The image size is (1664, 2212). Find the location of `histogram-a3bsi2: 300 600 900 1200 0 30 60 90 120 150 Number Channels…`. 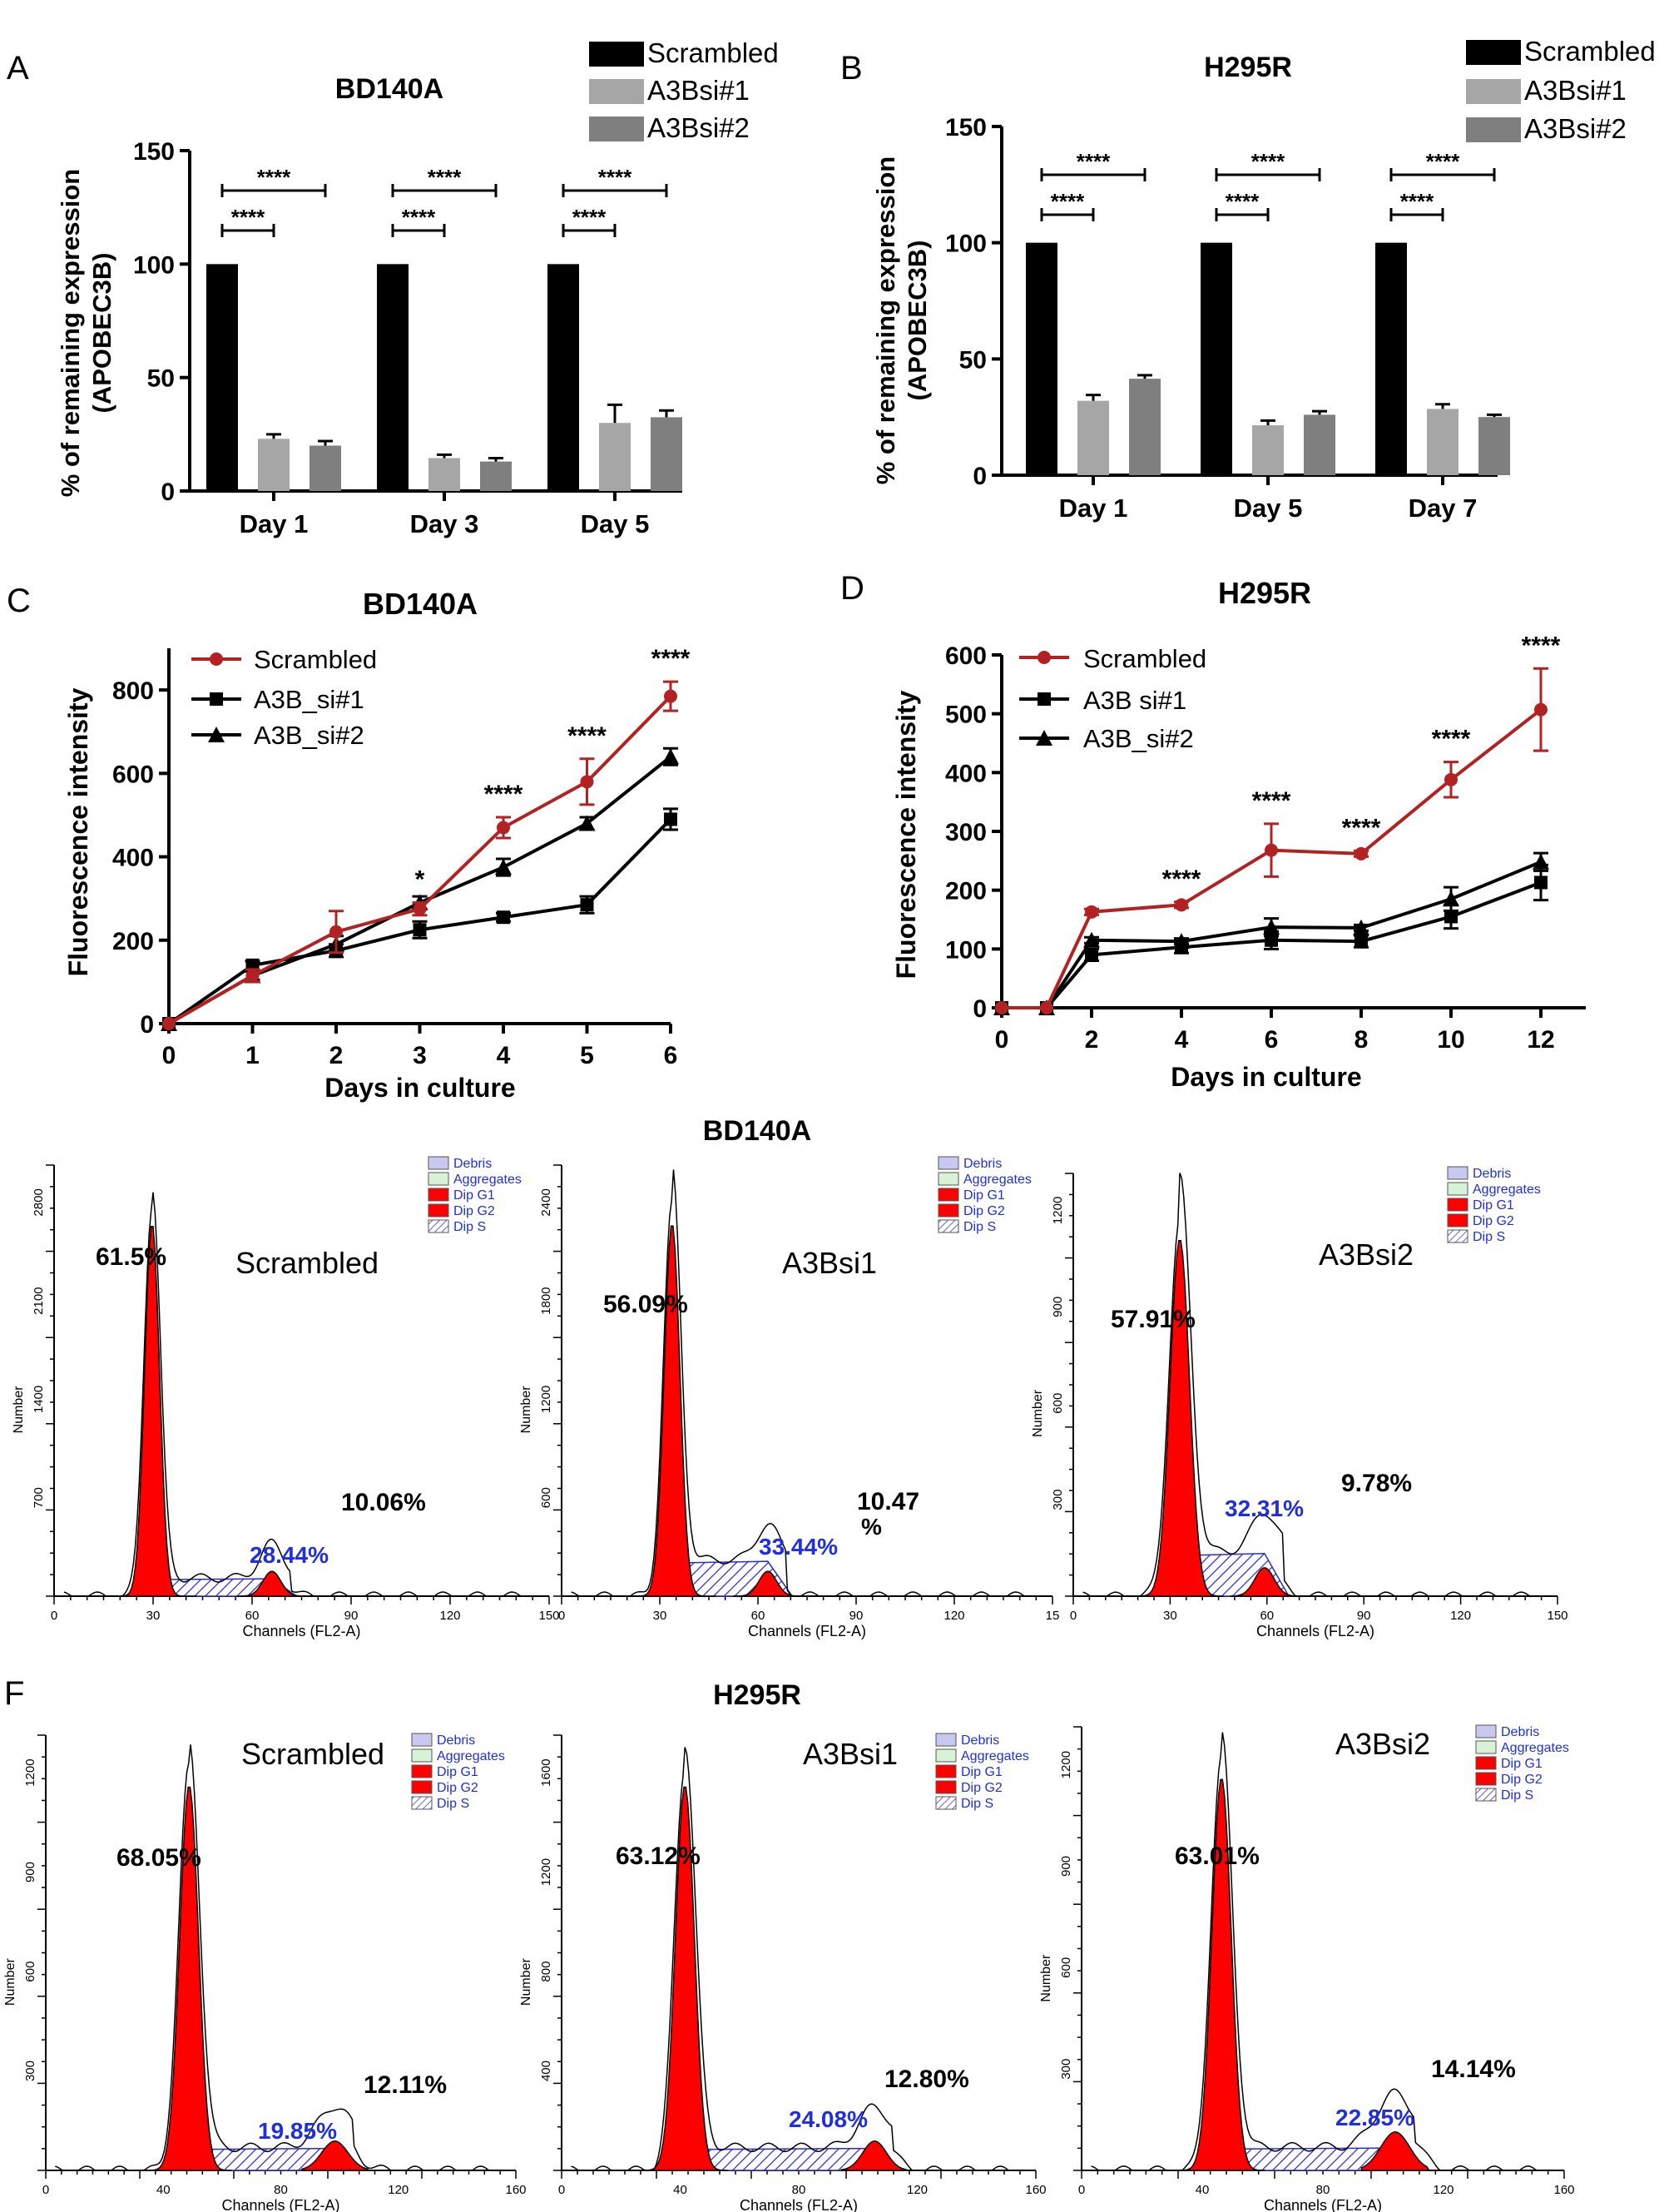

histogram-a3bsi2: 300 600 900 1200 0 30 60 90 120 150 Number Channels… is located at coordinates (1299, 1403).